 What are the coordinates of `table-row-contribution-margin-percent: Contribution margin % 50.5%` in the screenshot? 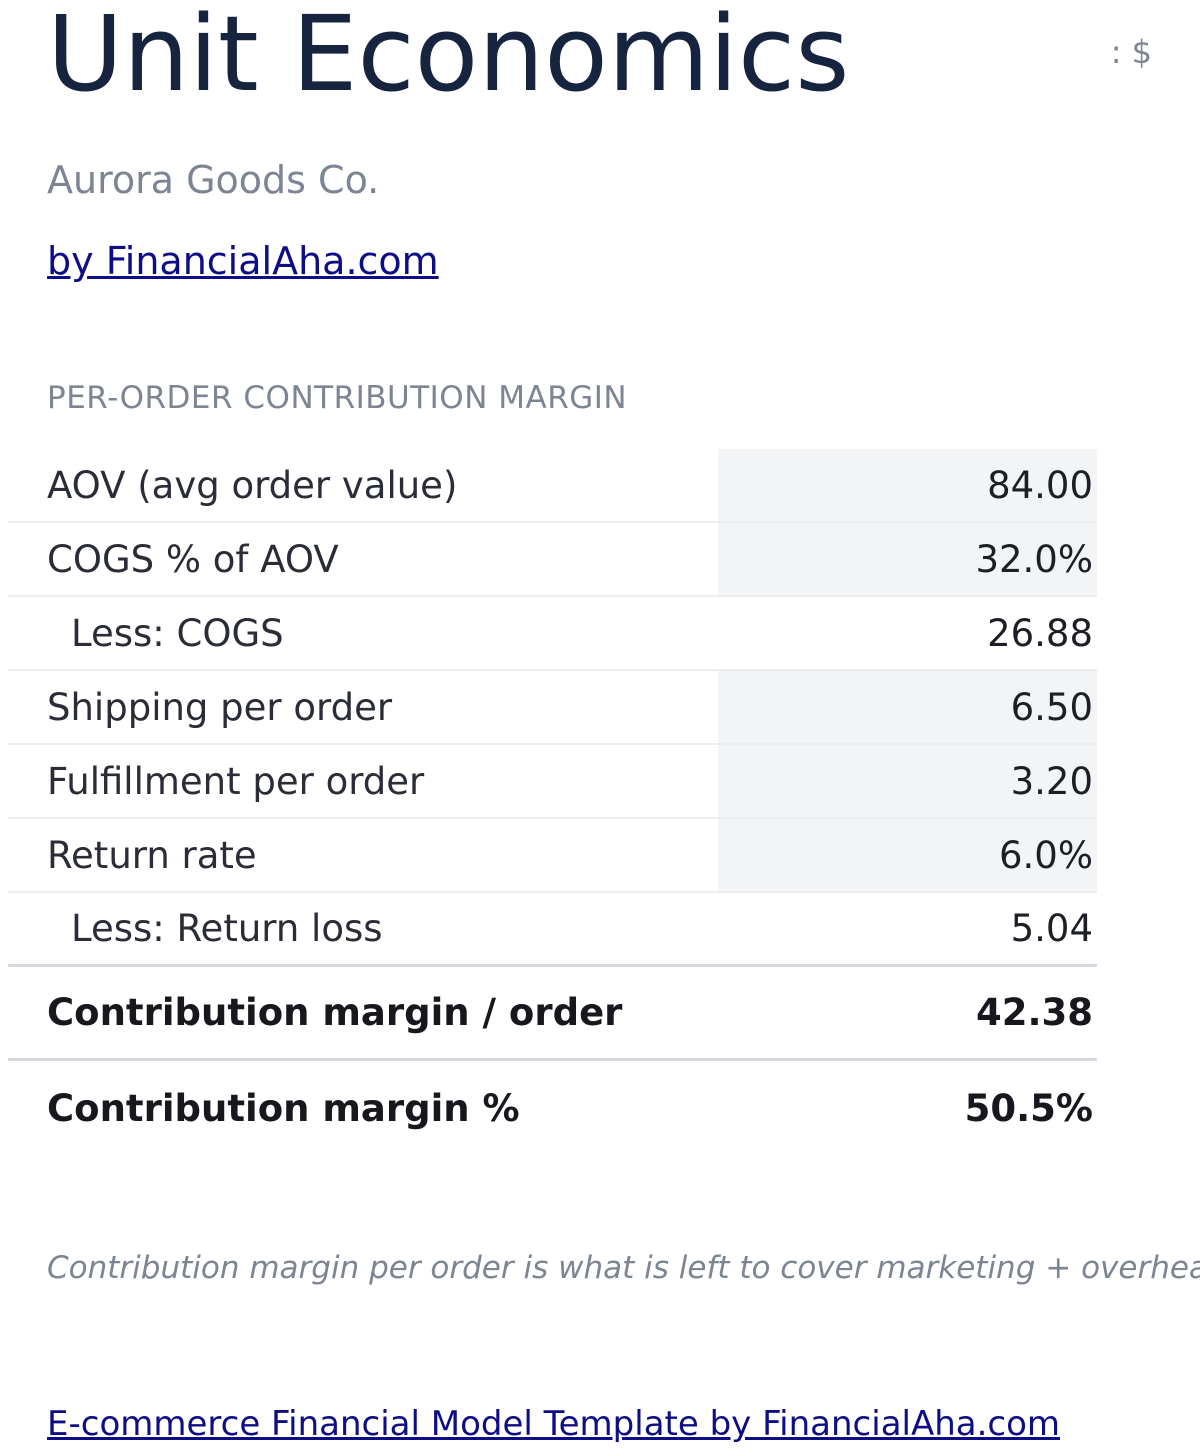 It's located at (552, 1108).